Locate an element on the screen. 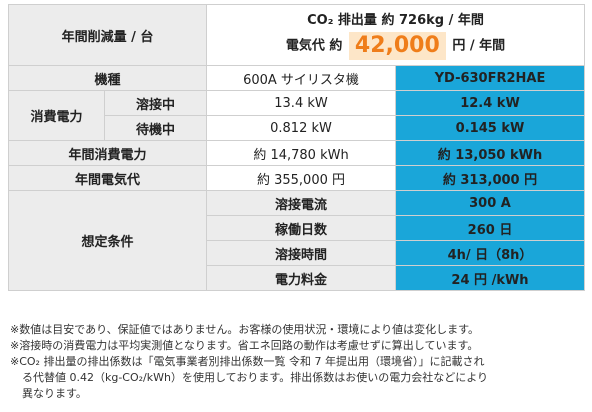 This screenshot has width=592, height=412. power-welding-row: 消費電力 溶接中 13.4 kW 12.4 kW is located at coordinates (296, 115).